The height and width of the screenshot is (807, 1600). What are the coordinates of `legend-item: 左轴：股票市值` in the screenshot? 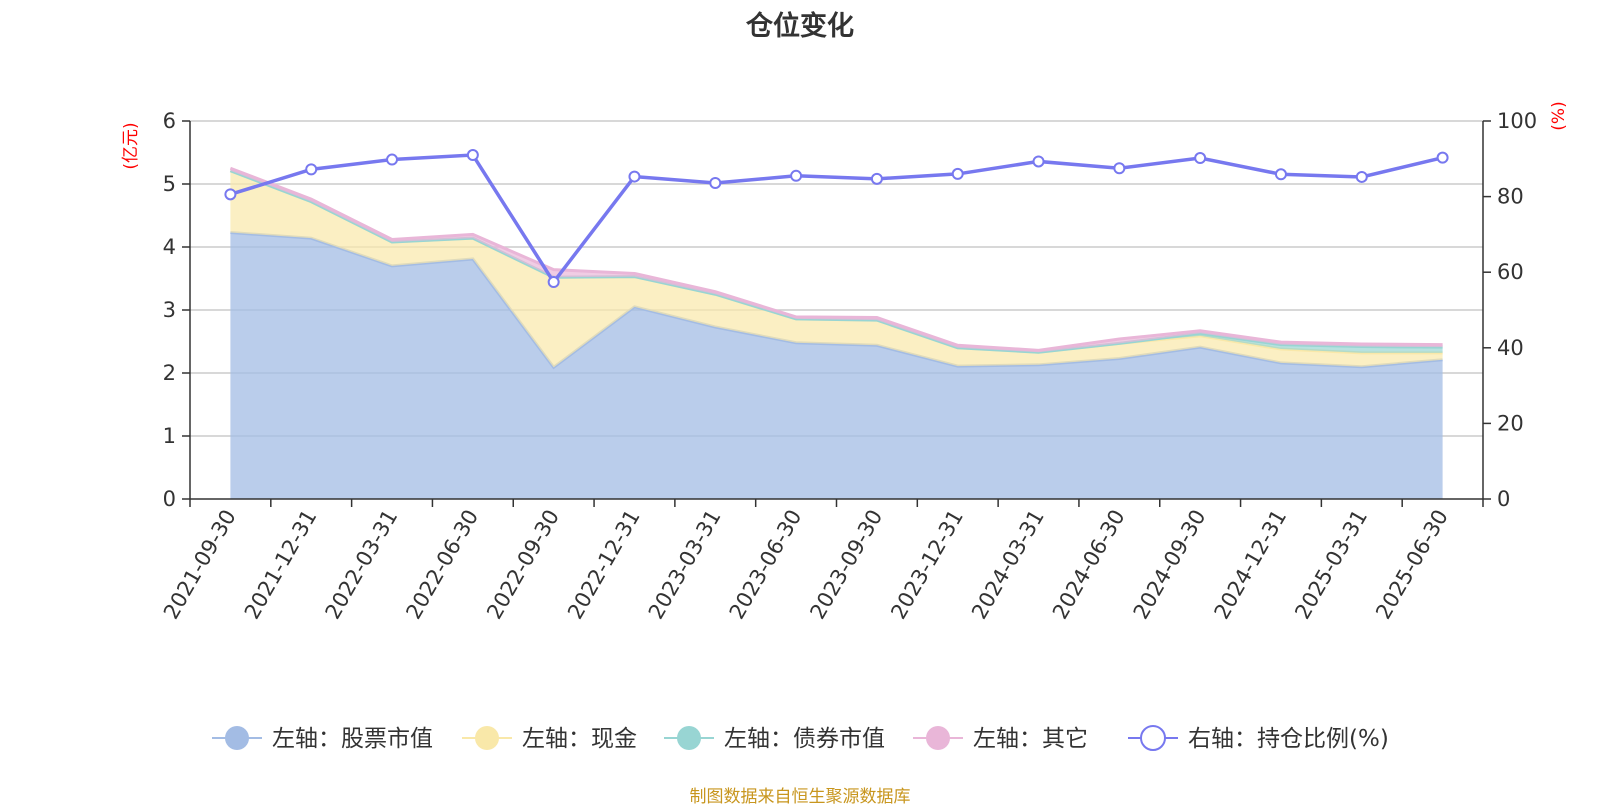 It's located at (322, 739).